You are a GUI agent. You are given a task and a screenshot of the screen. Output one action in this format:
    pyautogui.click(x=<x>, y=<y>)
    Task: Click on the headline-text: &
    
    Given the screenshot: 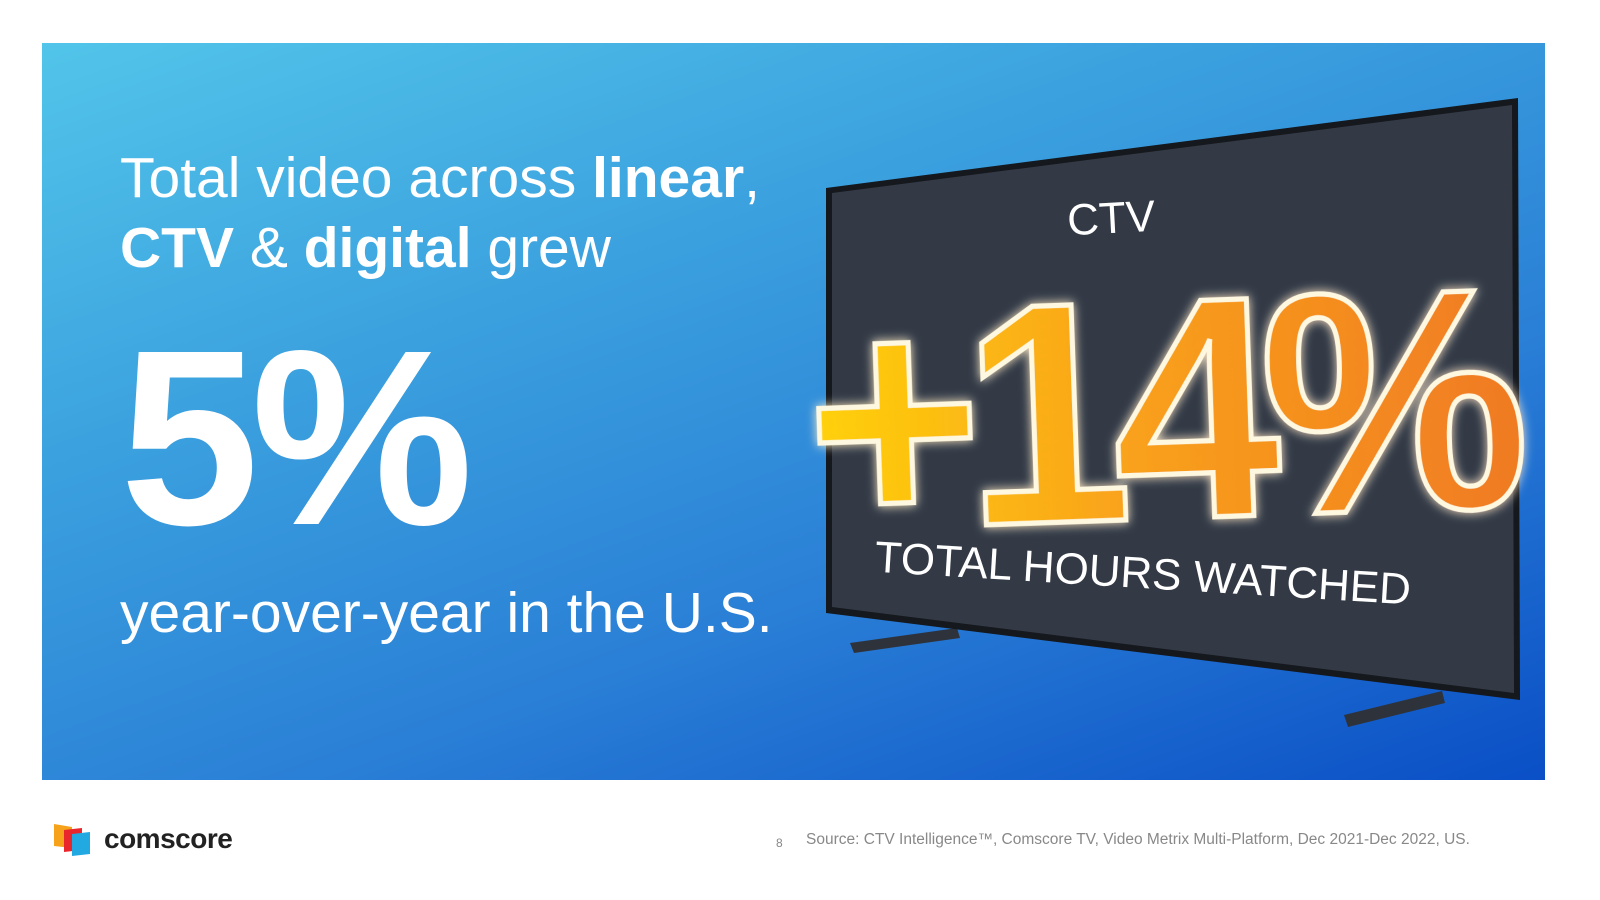 What is the action you would take?
    pyautogui.click(x=269, y=248)
    